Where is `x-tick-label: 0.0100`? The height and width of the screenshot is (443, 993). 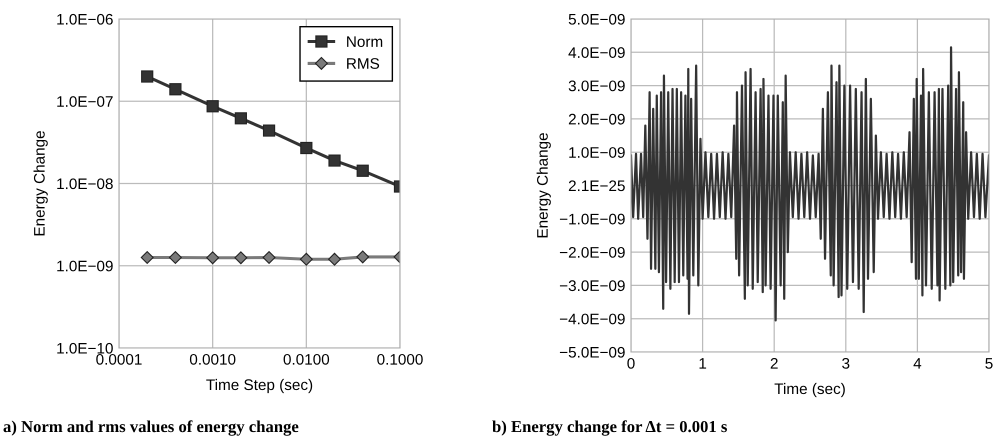
x-tick-label: 0.0100 is located at coordinates (307, 359).